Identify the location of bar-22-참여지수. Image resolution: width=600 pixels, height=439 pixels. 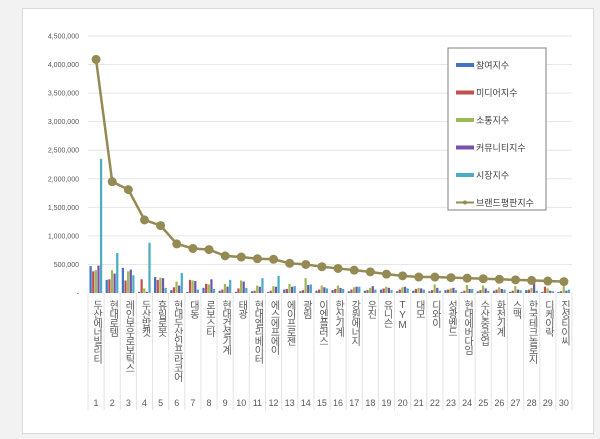
(429, 292).